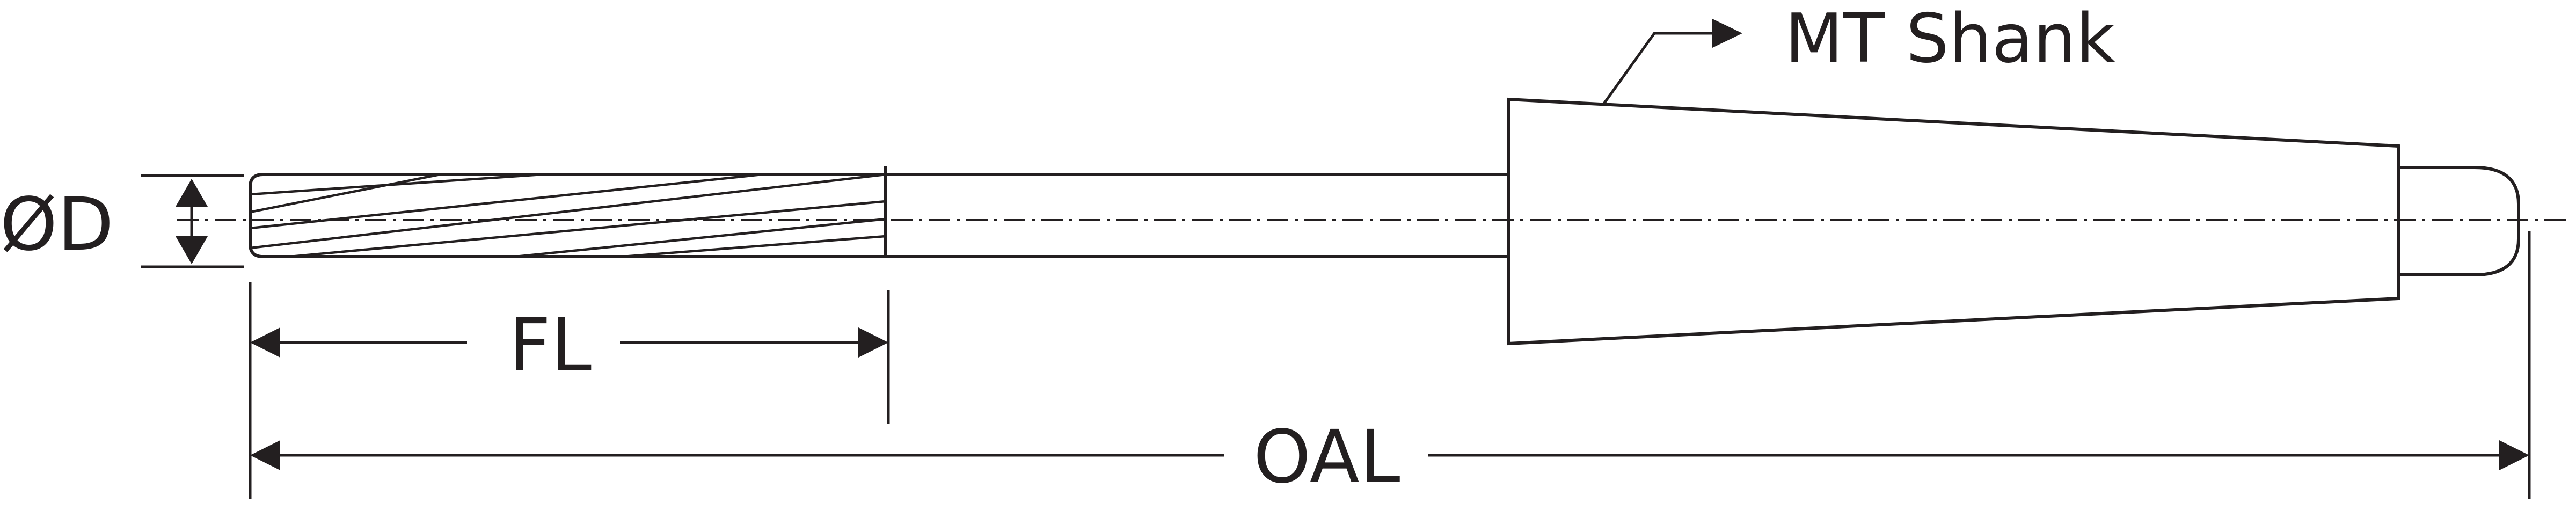 This screenshot has width=2576, height=510. I want to click on leader-line, so click(1657, 68).